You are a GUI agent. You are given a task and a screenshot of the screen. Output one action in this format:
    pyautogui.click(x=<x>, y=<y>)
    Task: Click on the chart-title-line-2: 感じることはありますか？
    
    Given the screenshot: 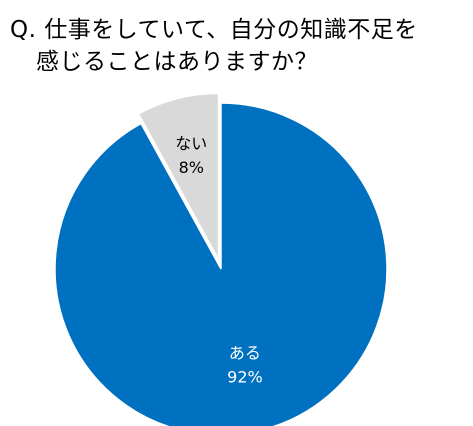 What is the action you would take?
    pyautogui.click(x=177, y=62)
    